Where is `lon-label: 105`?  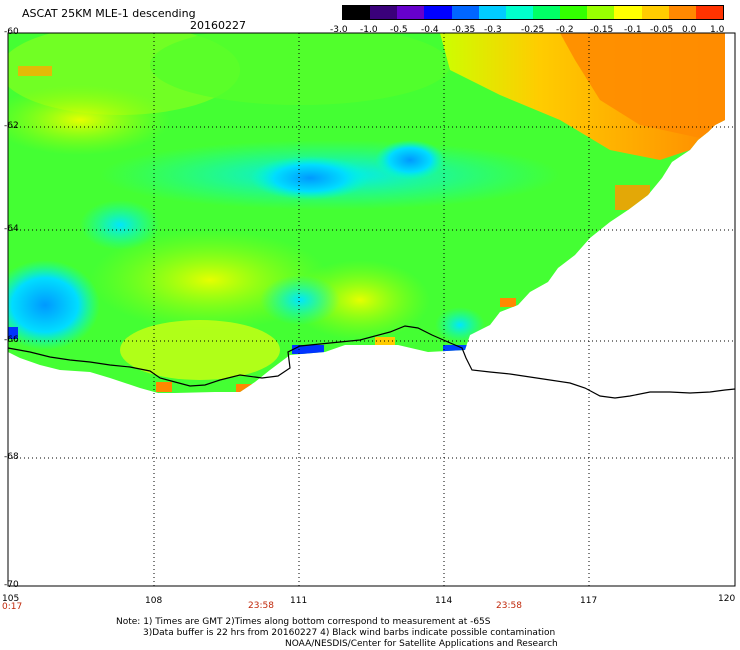
lon-label: 105 is located at coordinates (11, 599).